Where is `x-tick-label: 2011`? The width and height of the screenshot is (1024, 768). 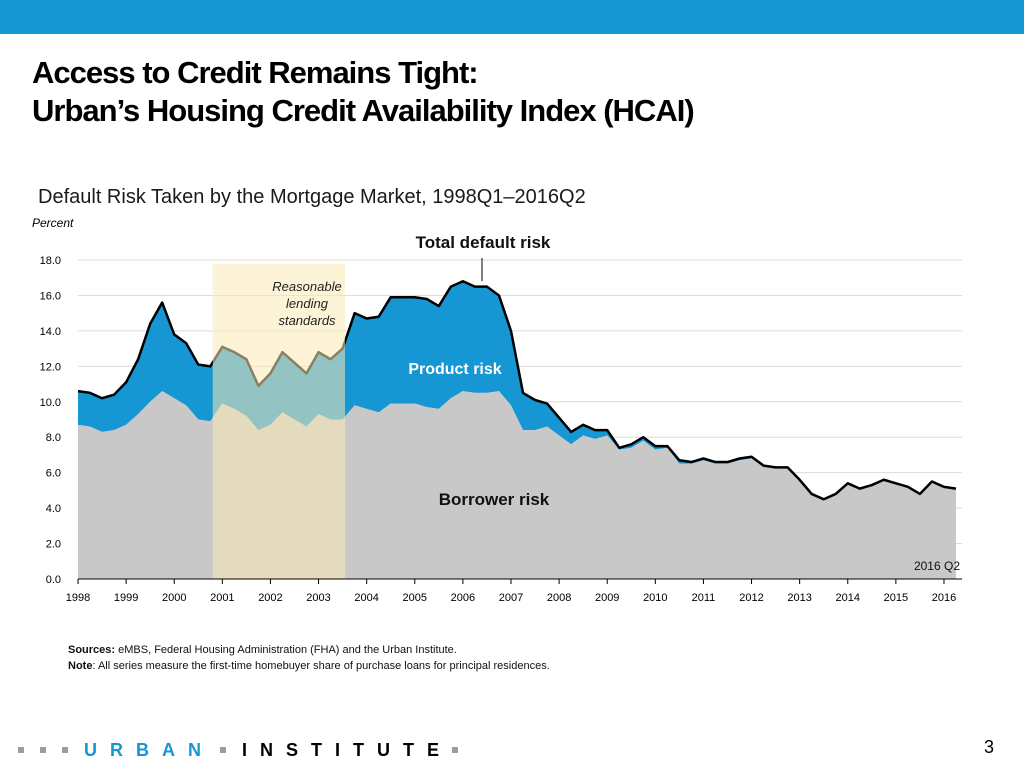
x-tick-label: 2011 is located at coordinates (704, 598).